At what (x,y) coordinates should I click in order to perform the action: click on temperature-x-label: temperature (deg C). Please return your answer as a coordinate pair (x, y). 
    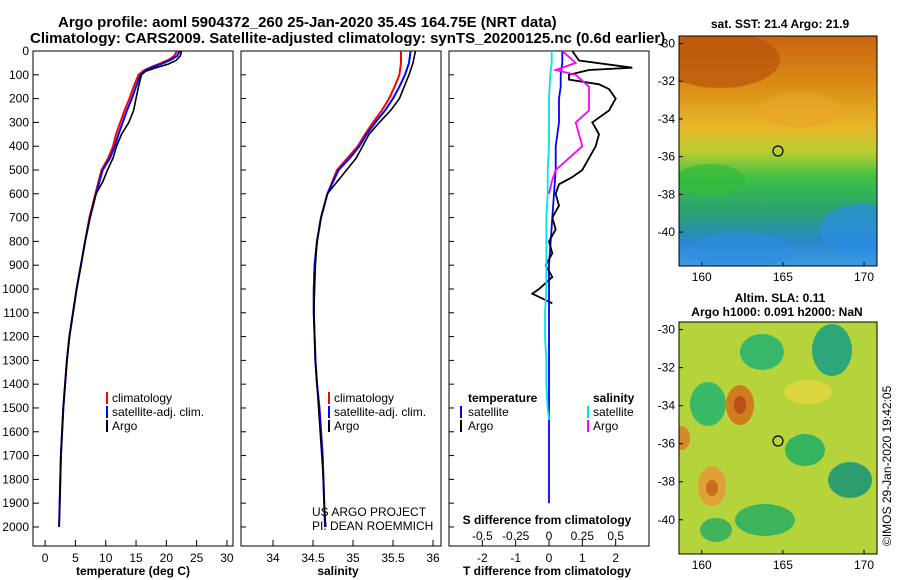
    Looking at the image, I should click on (133, 571).